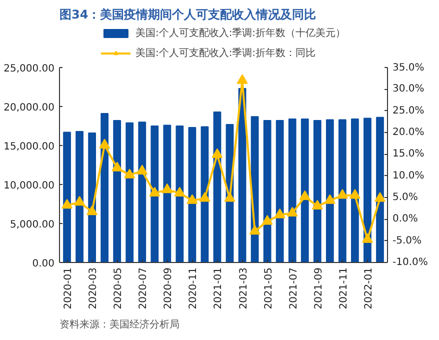  I want to click on chart-title: 图34：美国疫情期间个人可支配收入情况及同比, so click(188, 15).